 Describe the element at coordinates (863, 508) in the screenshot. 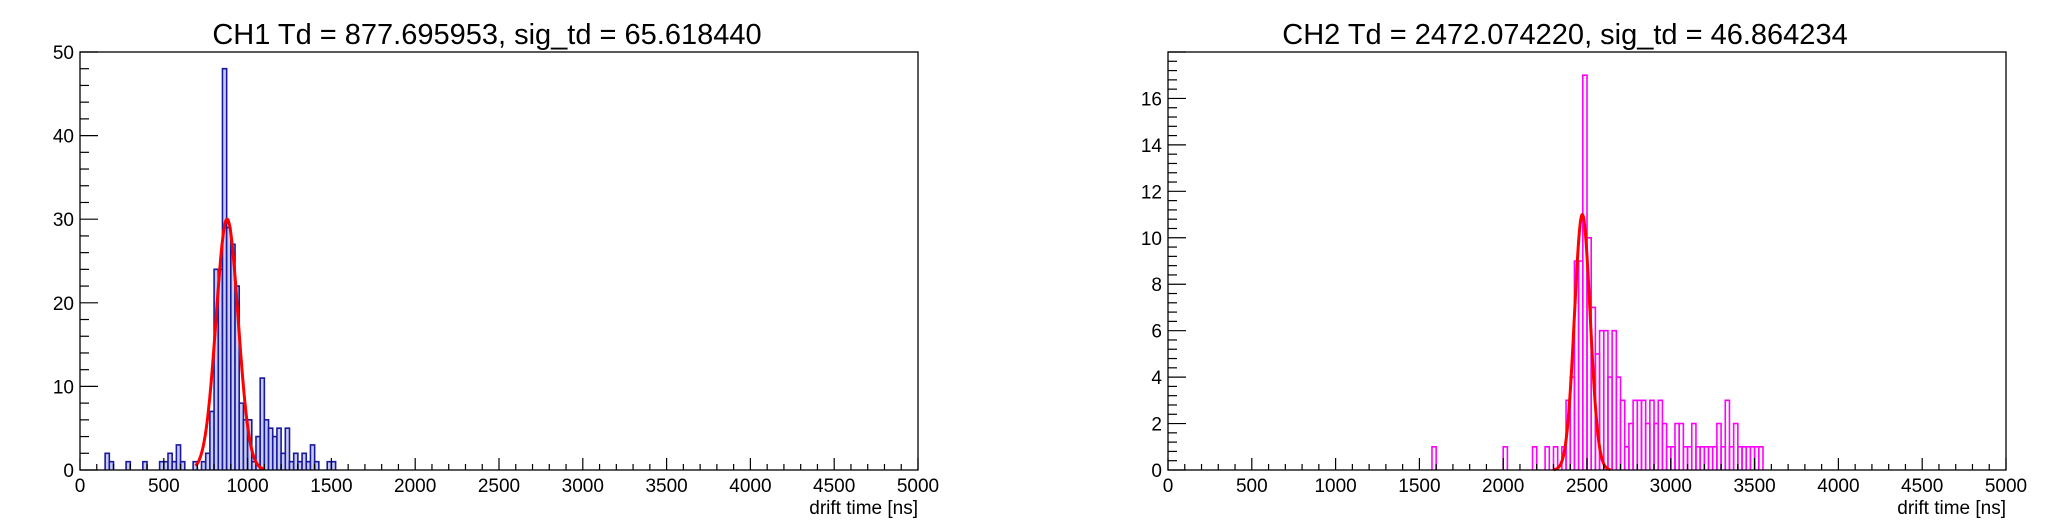

I see `ch1-x-axis-label: drift time [ns]` at that location.